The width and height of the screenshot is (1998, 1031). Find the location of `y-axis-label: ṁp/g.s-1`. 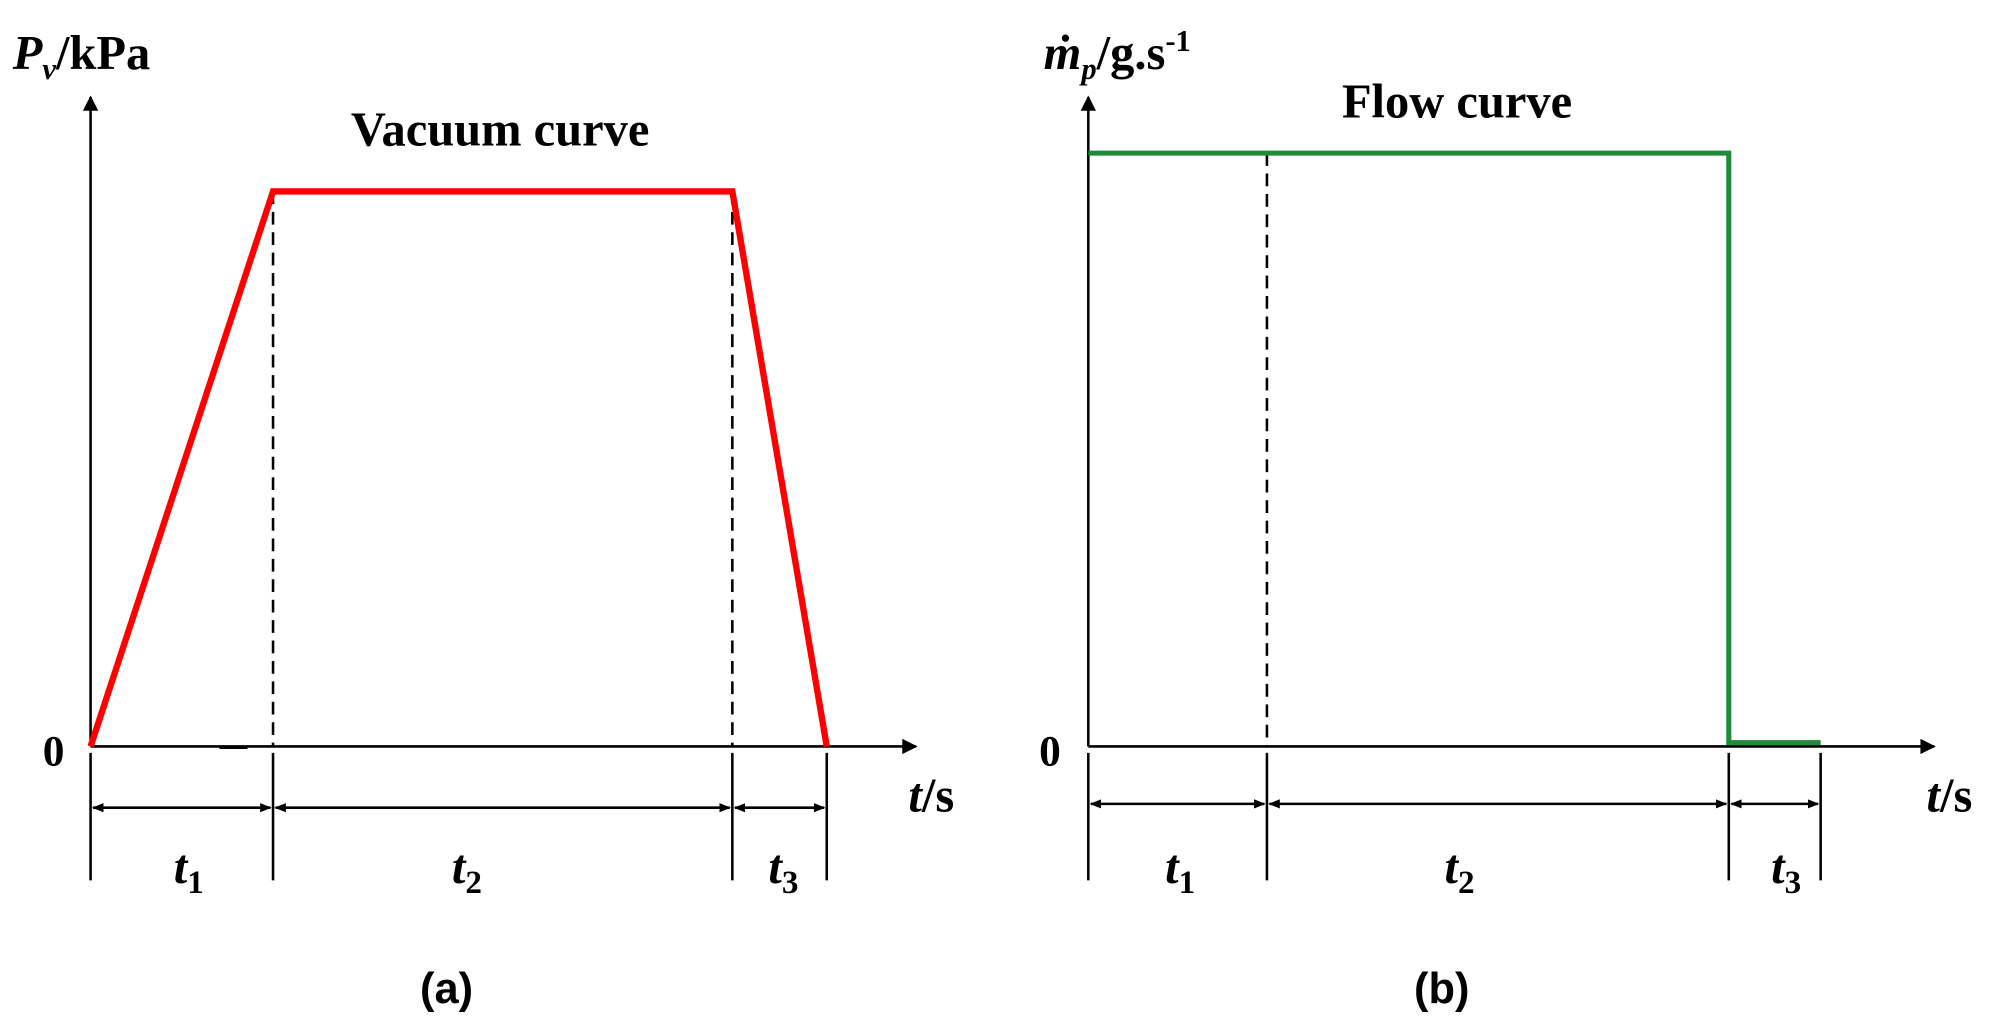

y-axis-label: ṁp/g.s-1 is located at coordinates (1117, 55).